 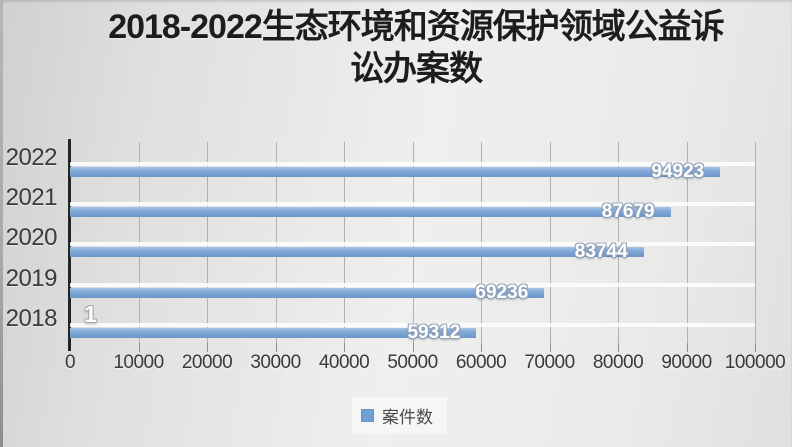 I want to click on y-axis-category-label: 2018, so click(x=31, y=318).